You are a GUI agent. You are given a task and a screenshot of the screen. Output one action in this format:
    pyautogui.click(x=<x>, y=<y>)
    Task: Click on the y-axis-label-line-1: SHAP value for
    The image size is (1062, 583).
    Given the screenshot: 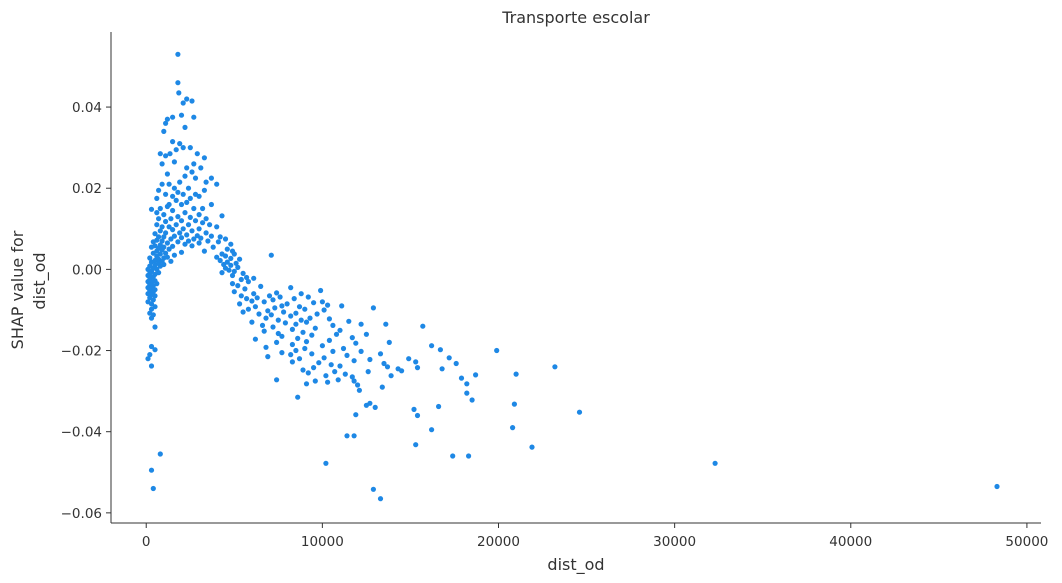 What is the action you would take?
    pyautogui.click(x=17, y=289)
    